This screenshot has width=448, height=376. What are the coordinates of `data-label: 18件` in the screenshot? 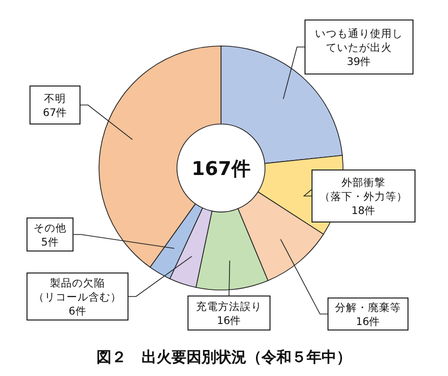 It's located at (363, 211).